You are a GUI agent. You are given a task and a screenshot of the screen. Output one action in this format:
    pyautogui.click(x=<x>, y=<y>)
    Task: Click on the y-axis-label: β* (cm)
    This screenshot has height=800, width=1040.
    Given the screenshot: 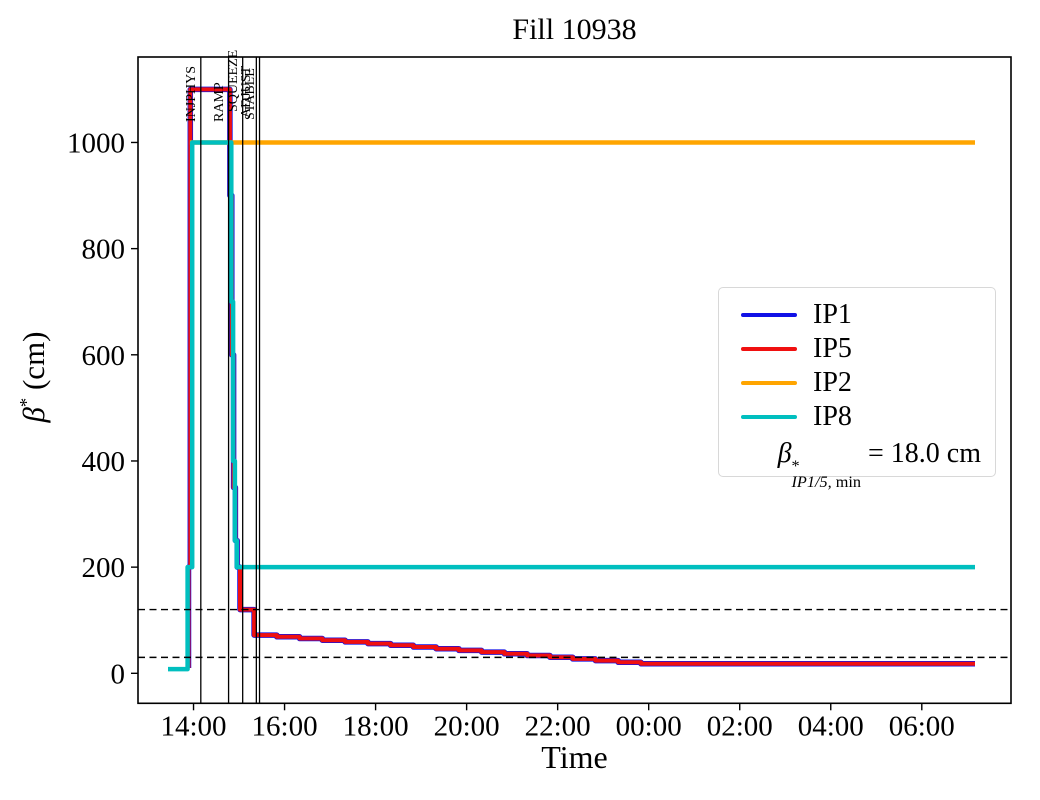 What is the action you would take?
    pyautogui.click(x=34, y=377)
    